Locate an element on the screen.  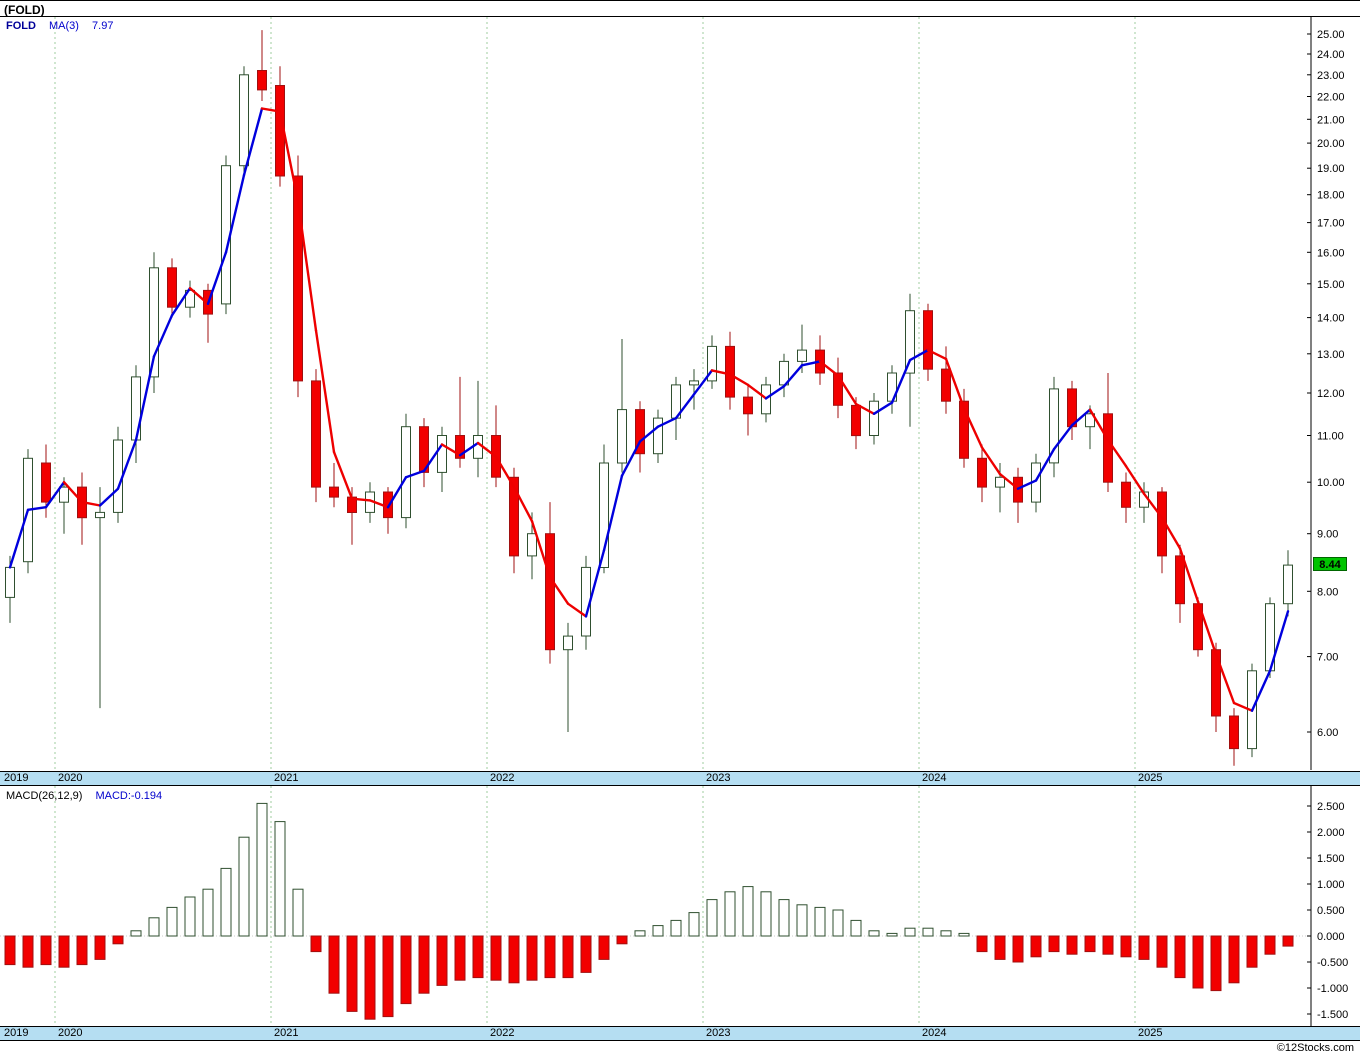
price-tick-label: 21.00 is located at coordinates (1331, 120).